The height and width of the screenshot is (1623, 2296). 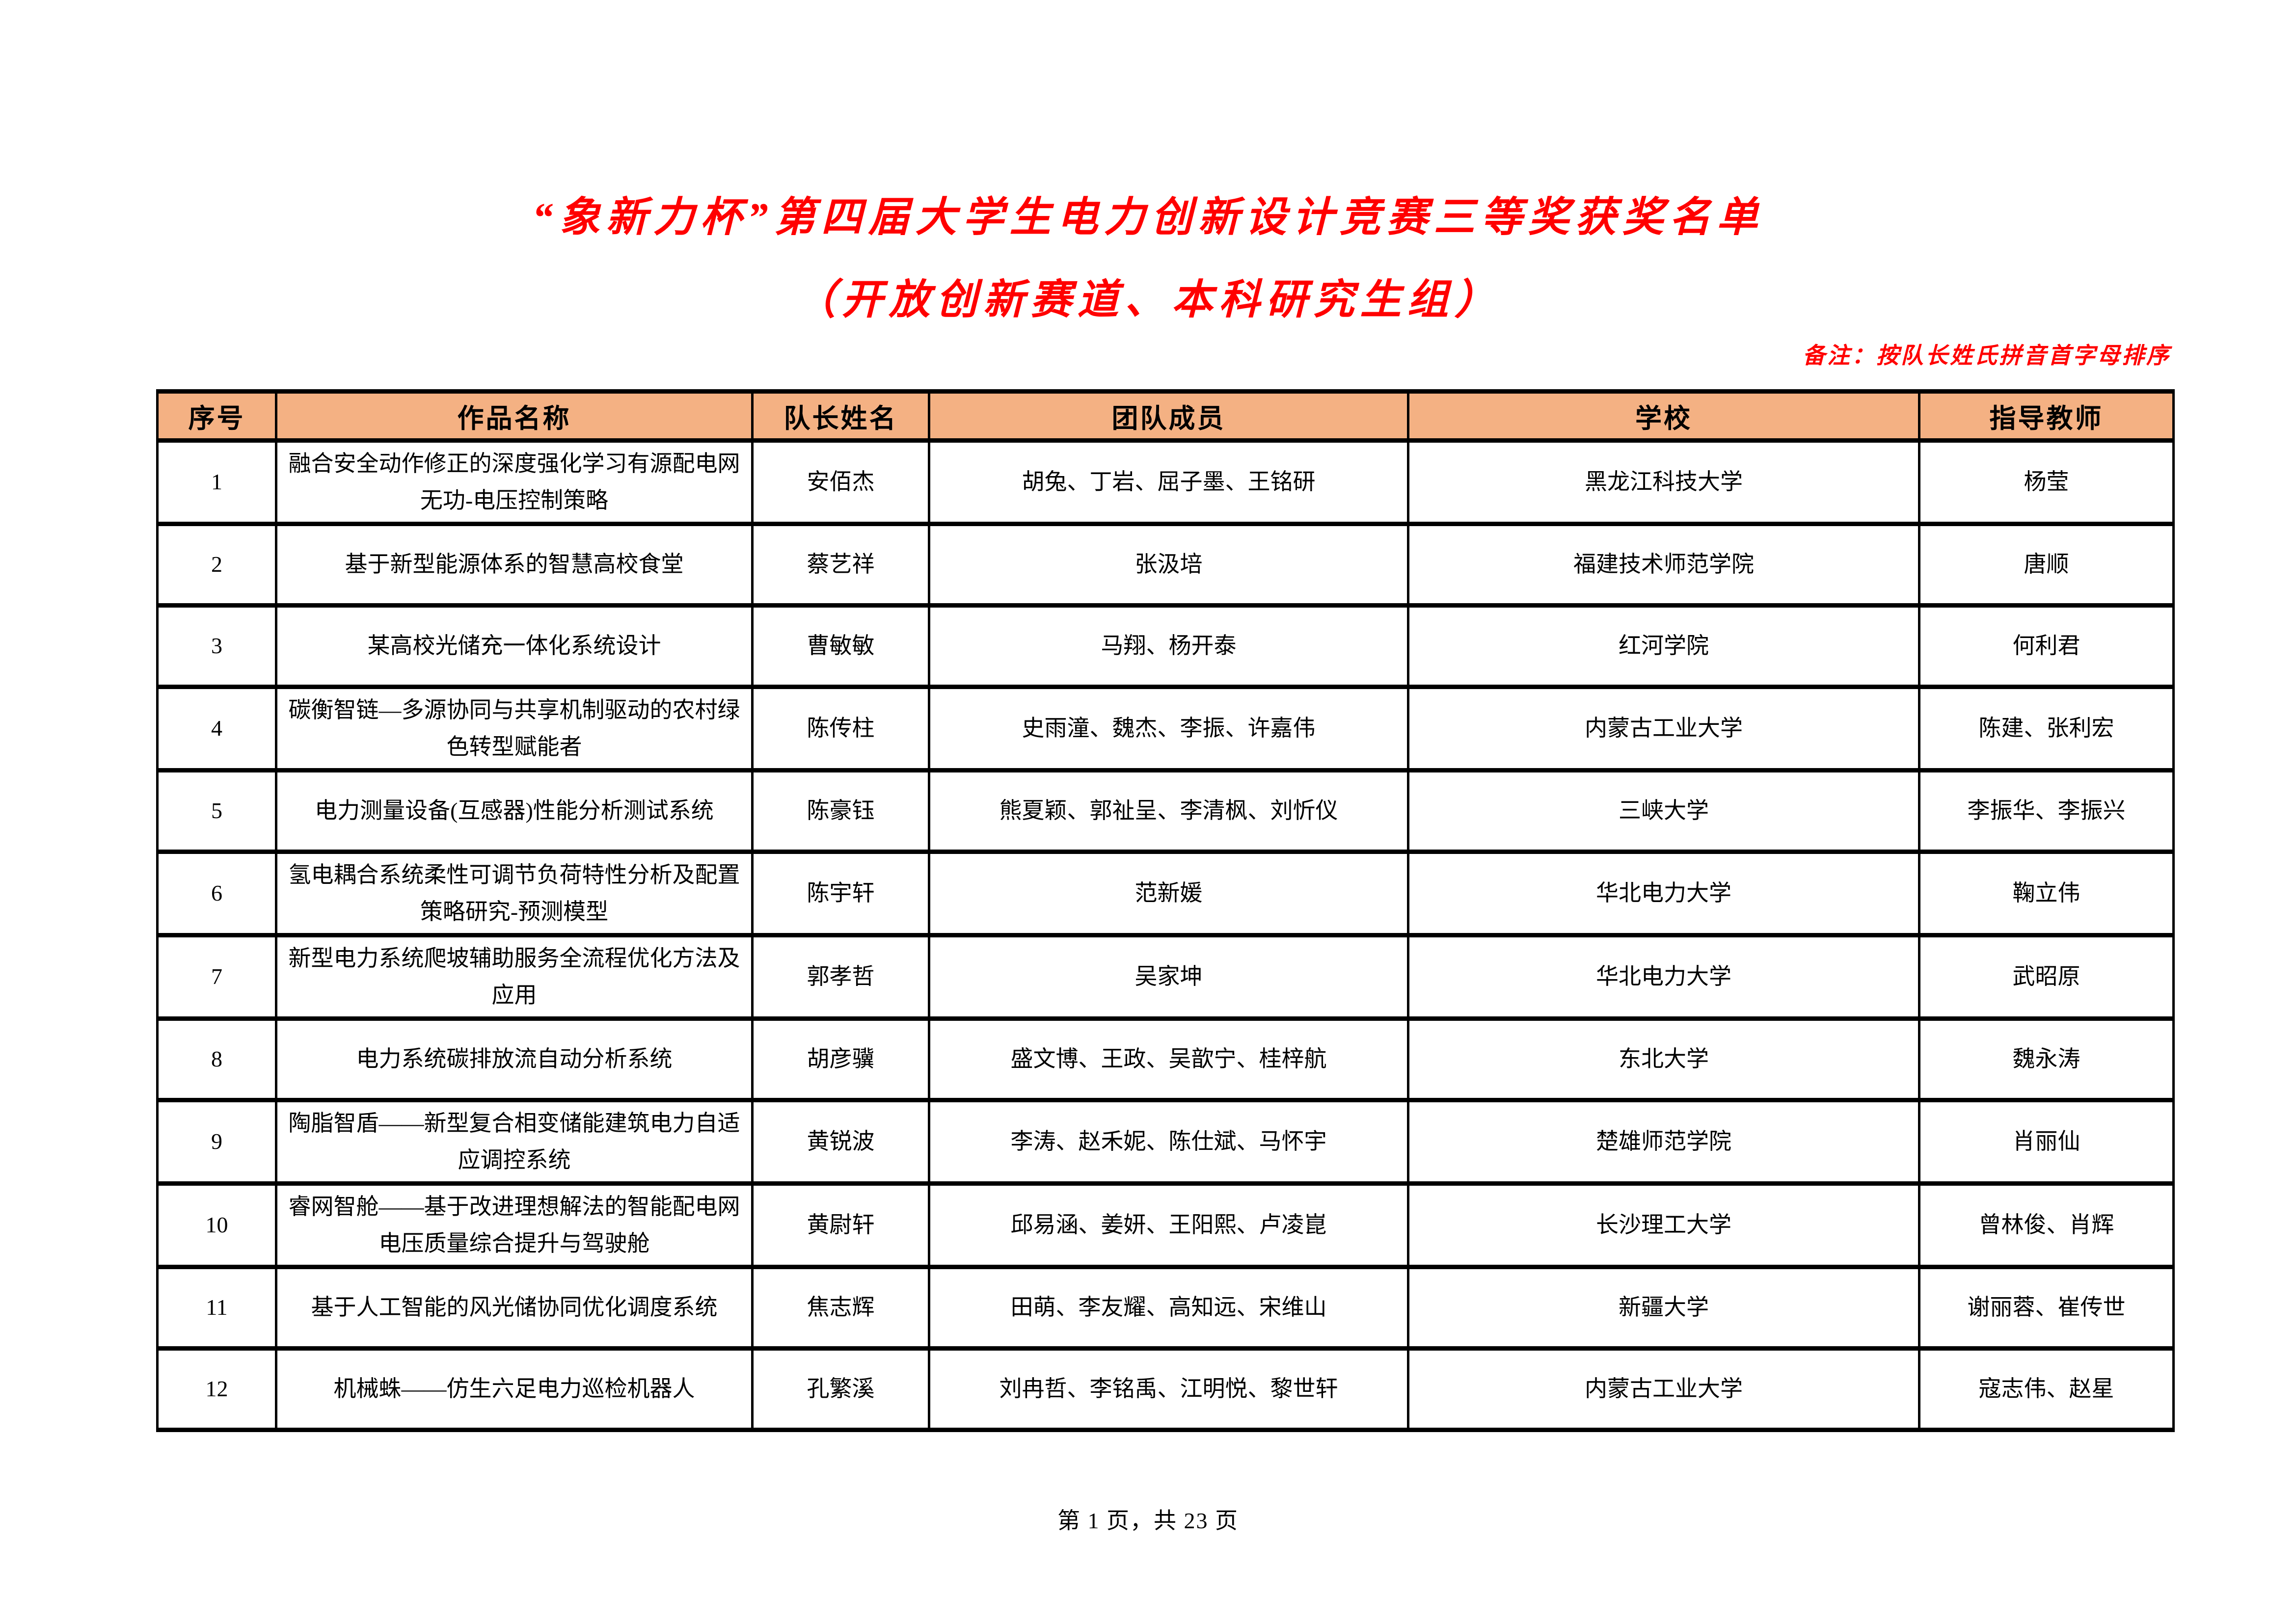 I want to click on cell-members: 马翔、杨开泰, so click(x=1168, y=646).